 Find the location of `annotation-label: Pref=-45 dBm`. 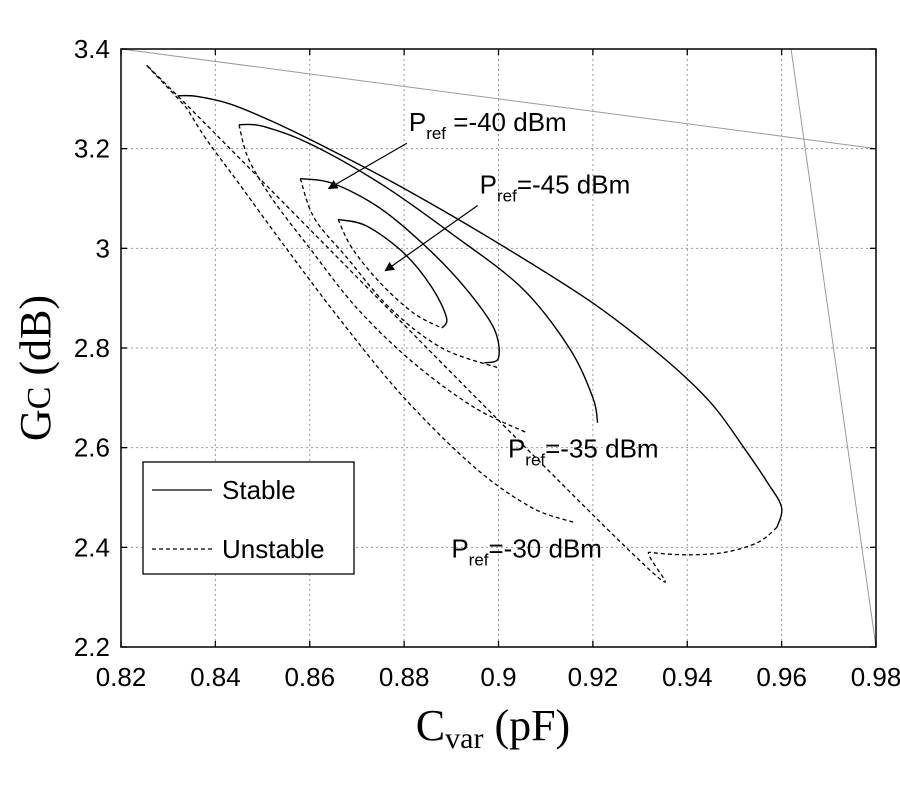

annotation-label: Pref=-45 dBm is located at coordinates (555, 188).